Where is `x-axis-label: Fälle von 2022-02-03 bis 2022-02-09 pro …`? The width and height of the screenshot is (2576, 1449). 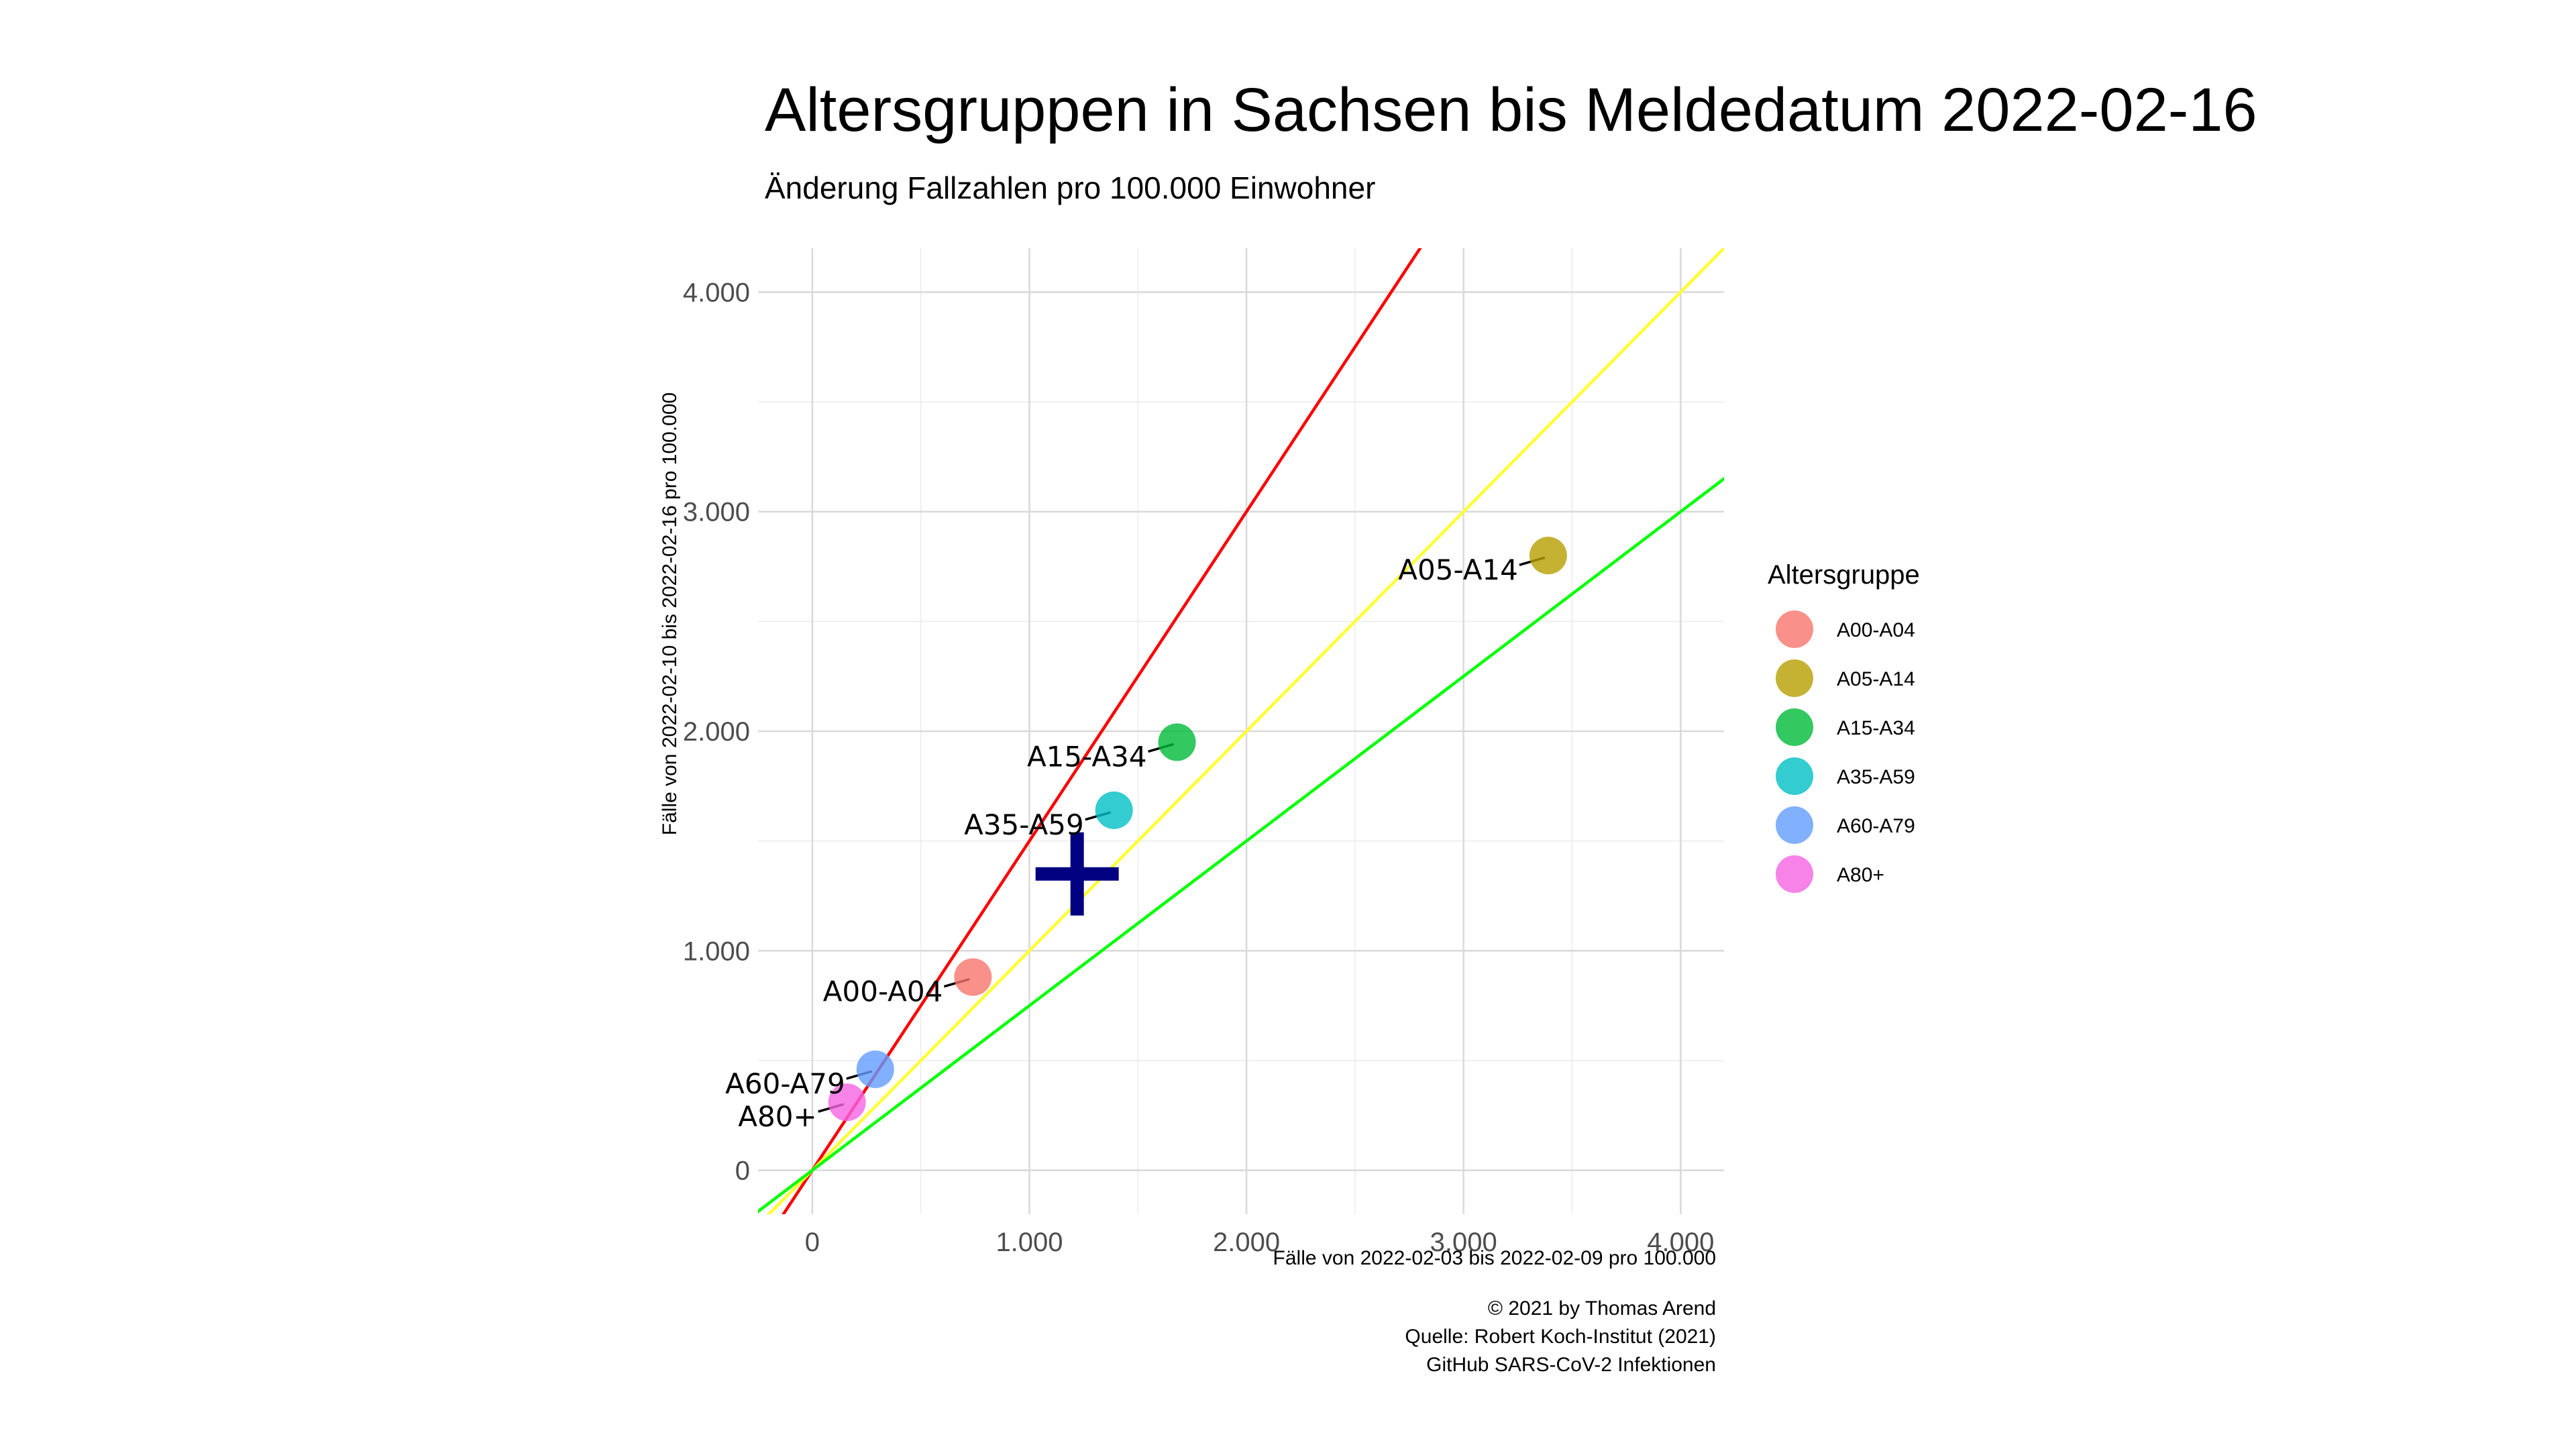
x-axis-label: Fälle von 2022-02-03 bis 2022-02-09 pro … is located at coordinates (1494, 1258).